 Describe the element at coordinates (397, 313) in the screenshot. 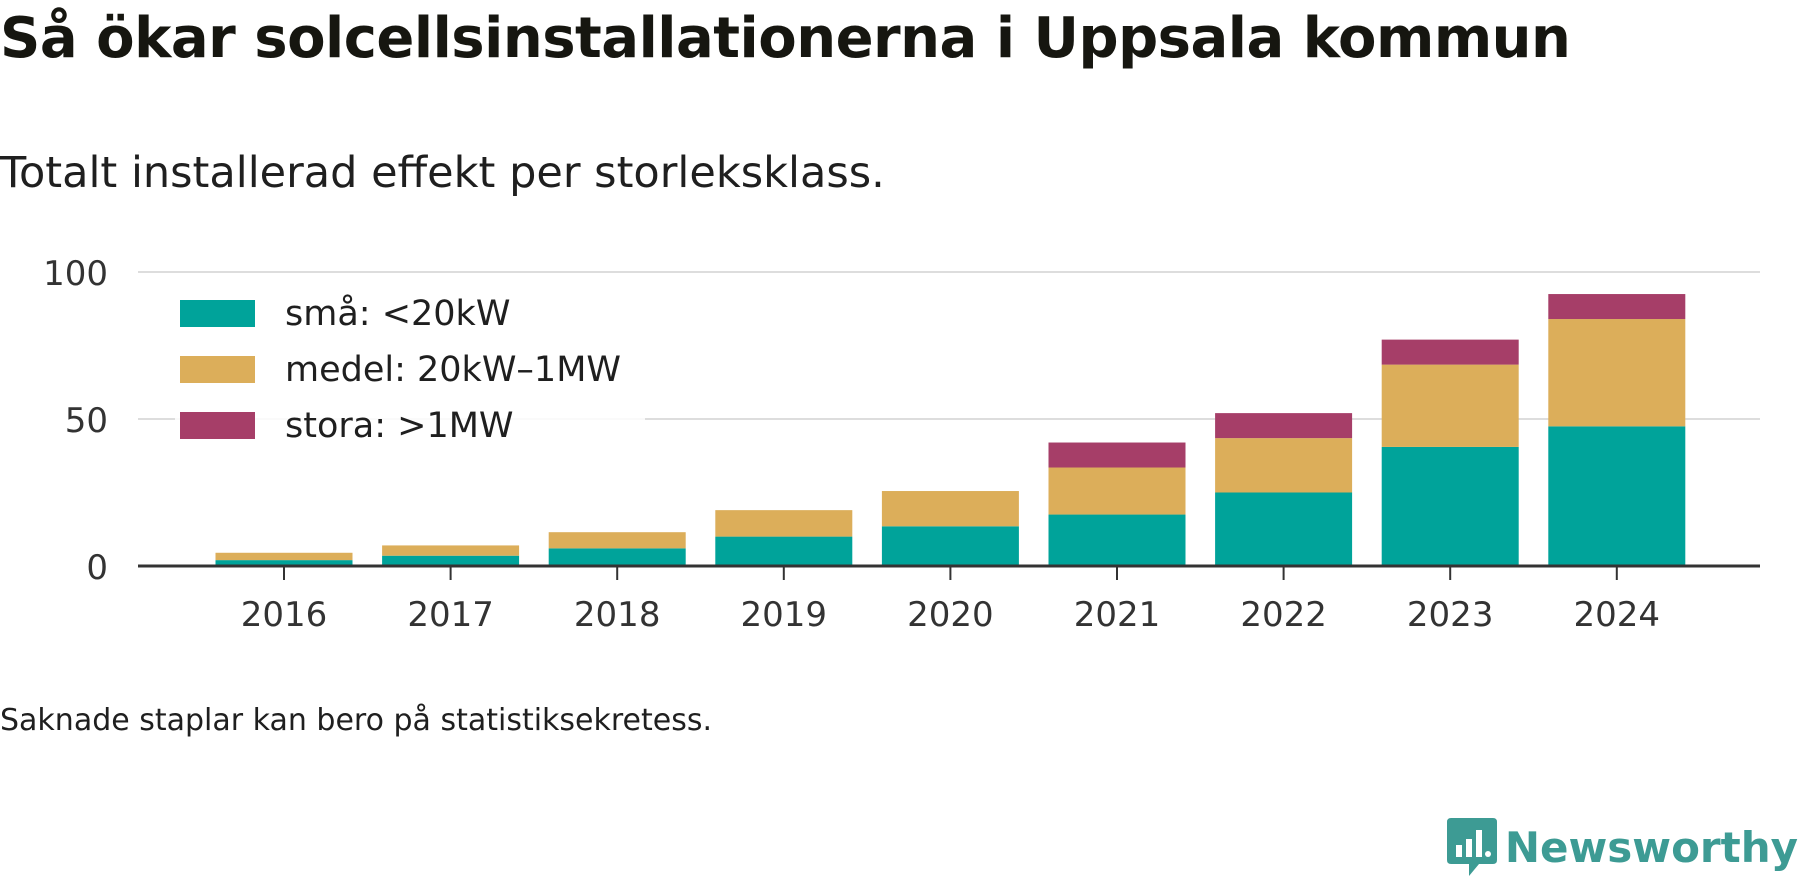

I see `legend-label: små: <20kW` at that location.